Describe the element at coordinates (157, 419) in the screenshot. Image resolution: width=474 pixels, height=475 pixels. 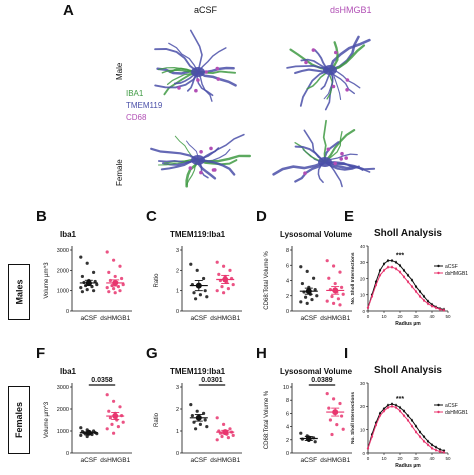
I see `y-axis-label: Ratio` at that location.